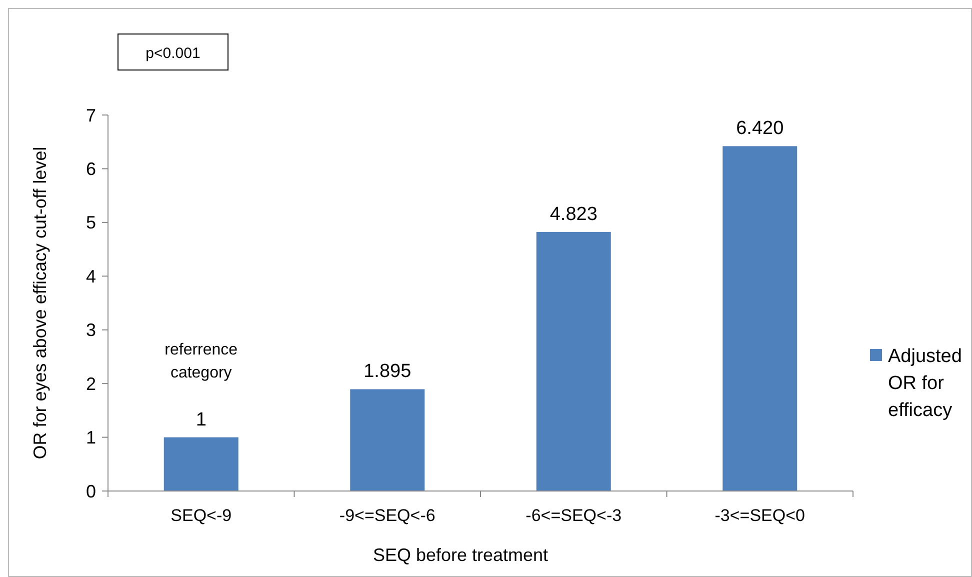 Image resolution: width=972 pixels, height=577 pixels. What do you see at coordinates (387, 515) in the screenshot?
I see `x-tick-label: -9<=SEQ<-6` at bounding box center [387, 515].